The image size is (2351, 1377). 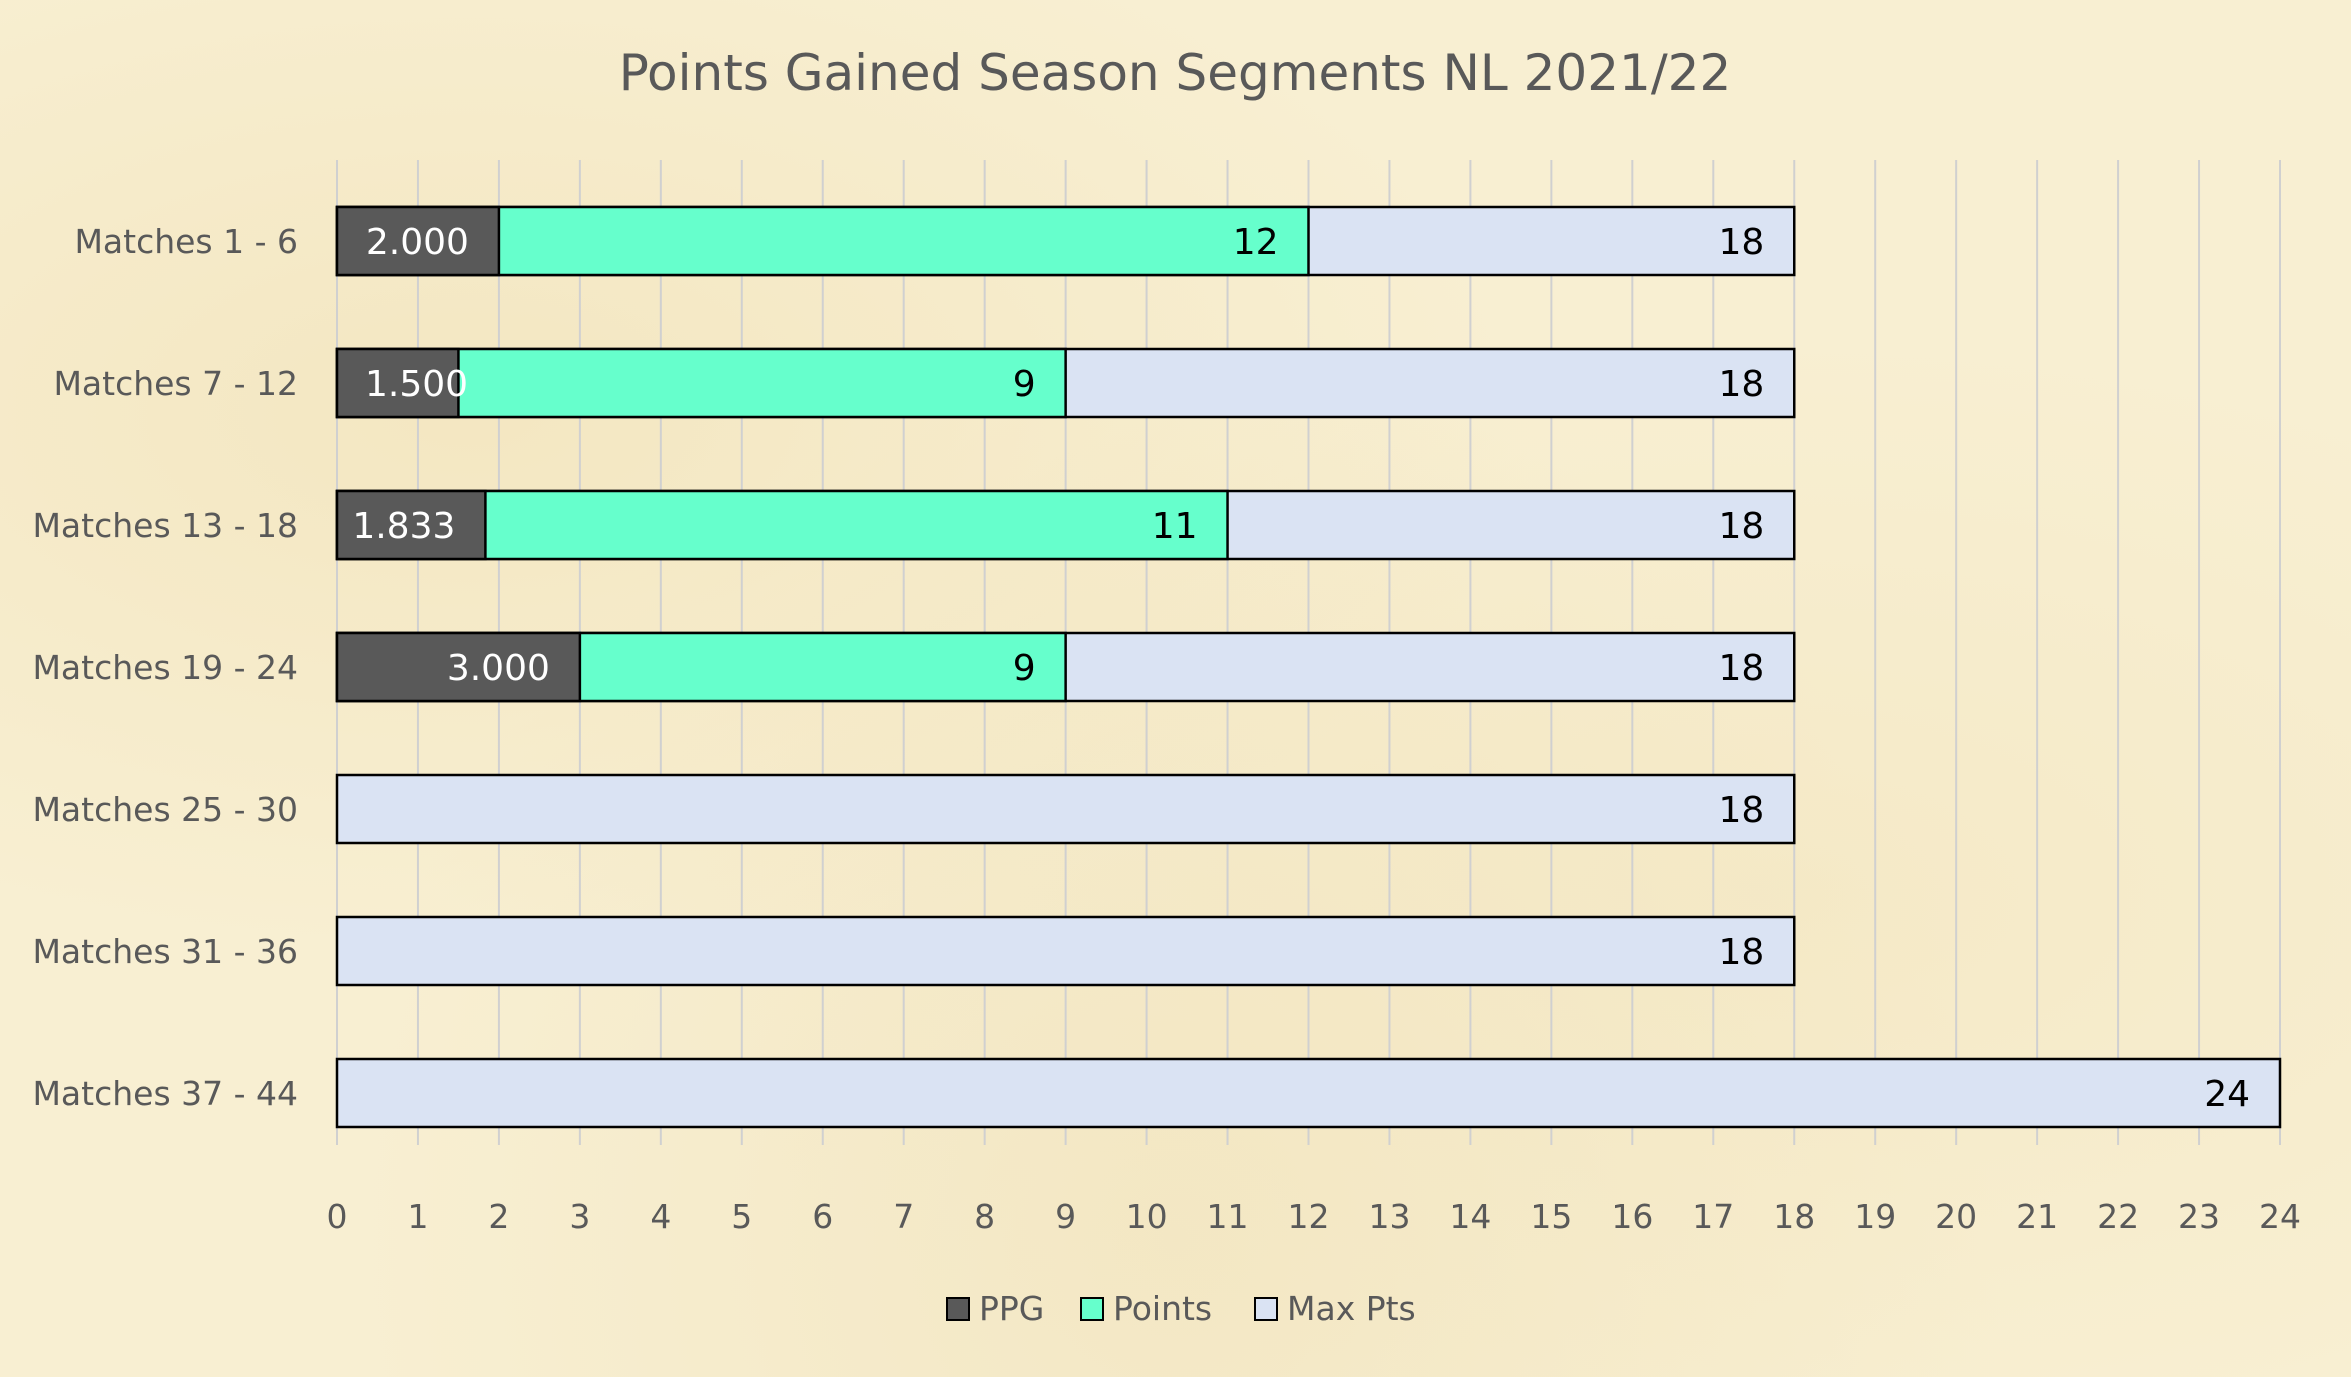 I want to click on category-label: Matches 19 - 24, so click(x=165, y=667).